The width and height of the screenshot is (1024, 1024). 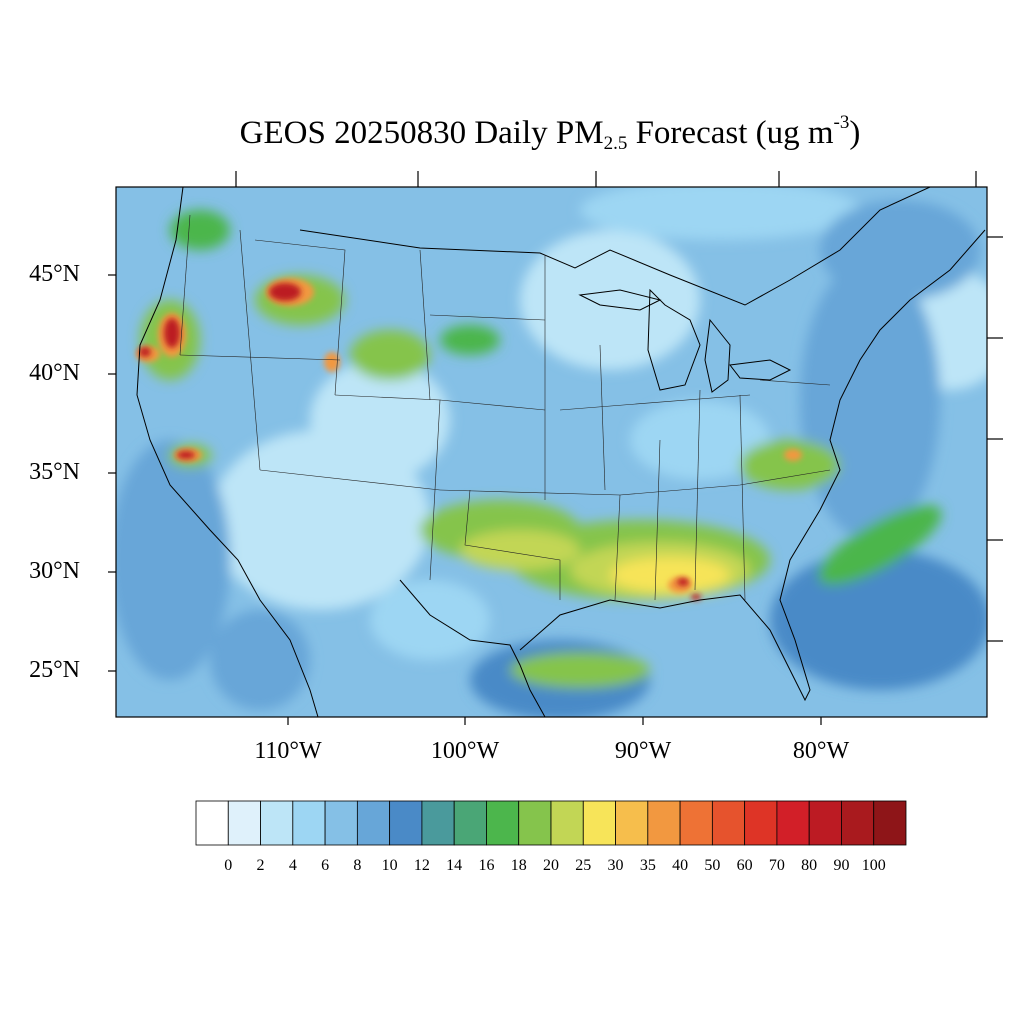 I want to click on colorbar-label: 100, so click(x=873, y=865).